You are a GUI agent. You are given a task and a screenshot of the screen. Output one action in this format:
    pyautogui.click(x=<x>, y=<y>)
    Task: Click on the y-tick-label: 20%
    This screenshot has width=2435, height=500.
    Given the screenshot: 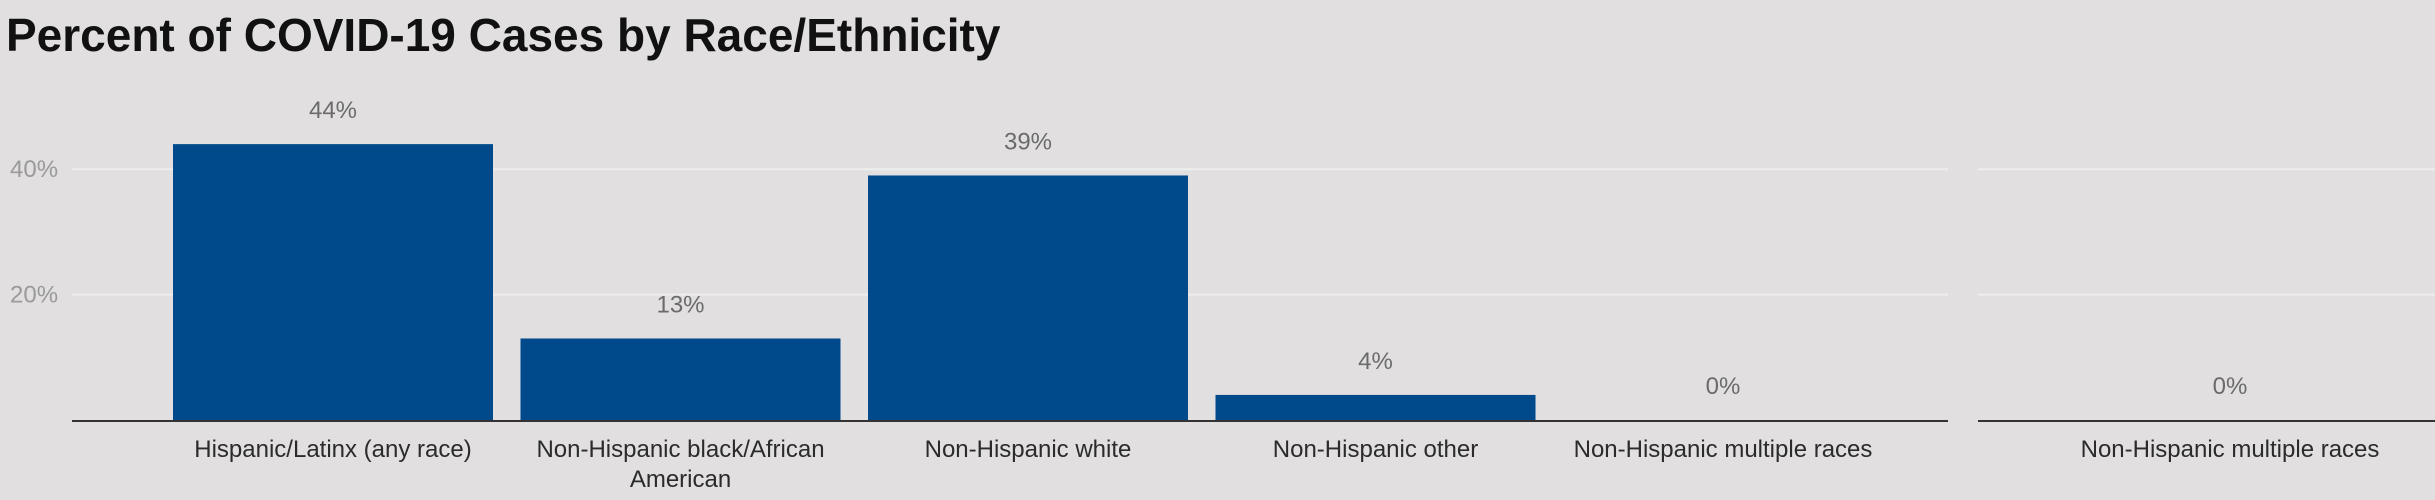 What is the action you would take?
    pyautogui.click(x=34, y=295)
    